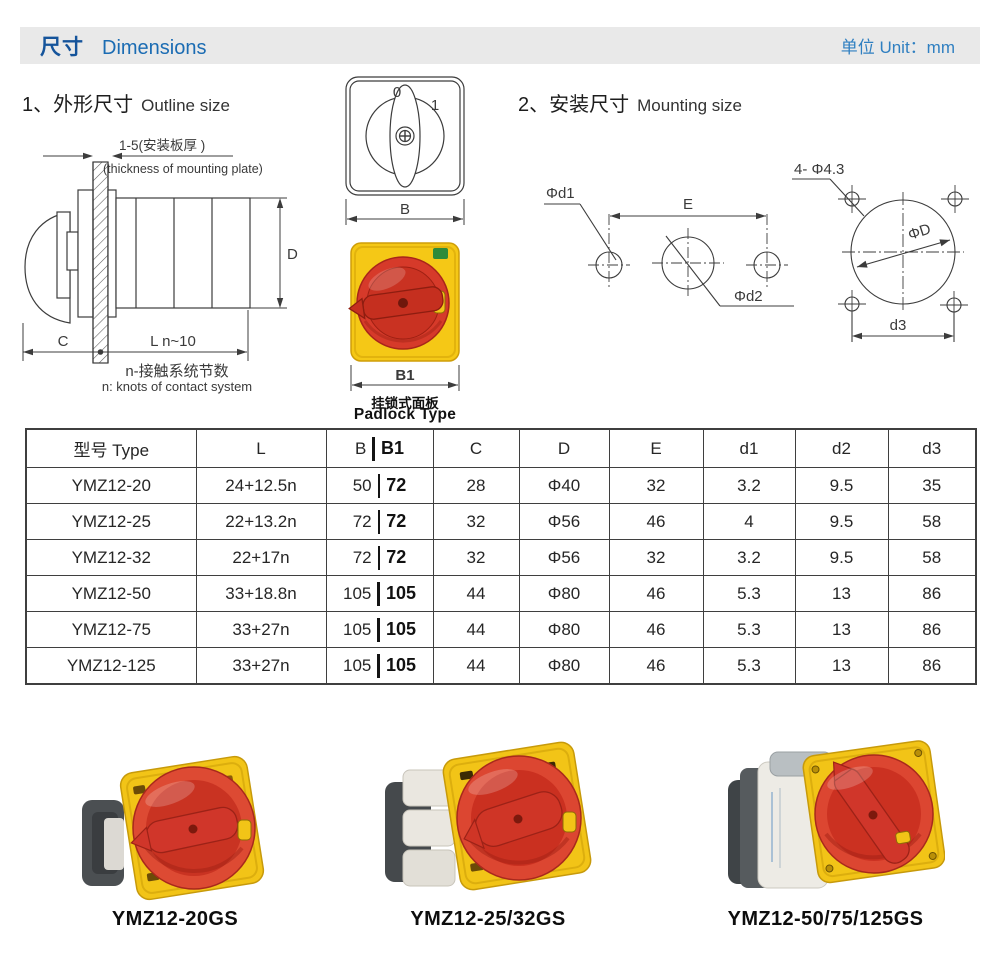 The height and width of the screenshot is (980, 1000). Describe the element at coordinates (261, 448) in the screenshot. I see `col-header-l: L` at that location.